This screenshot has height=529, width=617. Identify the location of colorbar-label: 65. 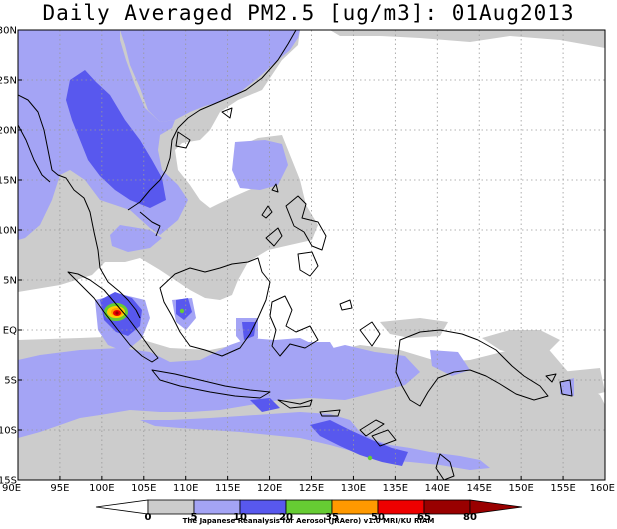
(424, 517).